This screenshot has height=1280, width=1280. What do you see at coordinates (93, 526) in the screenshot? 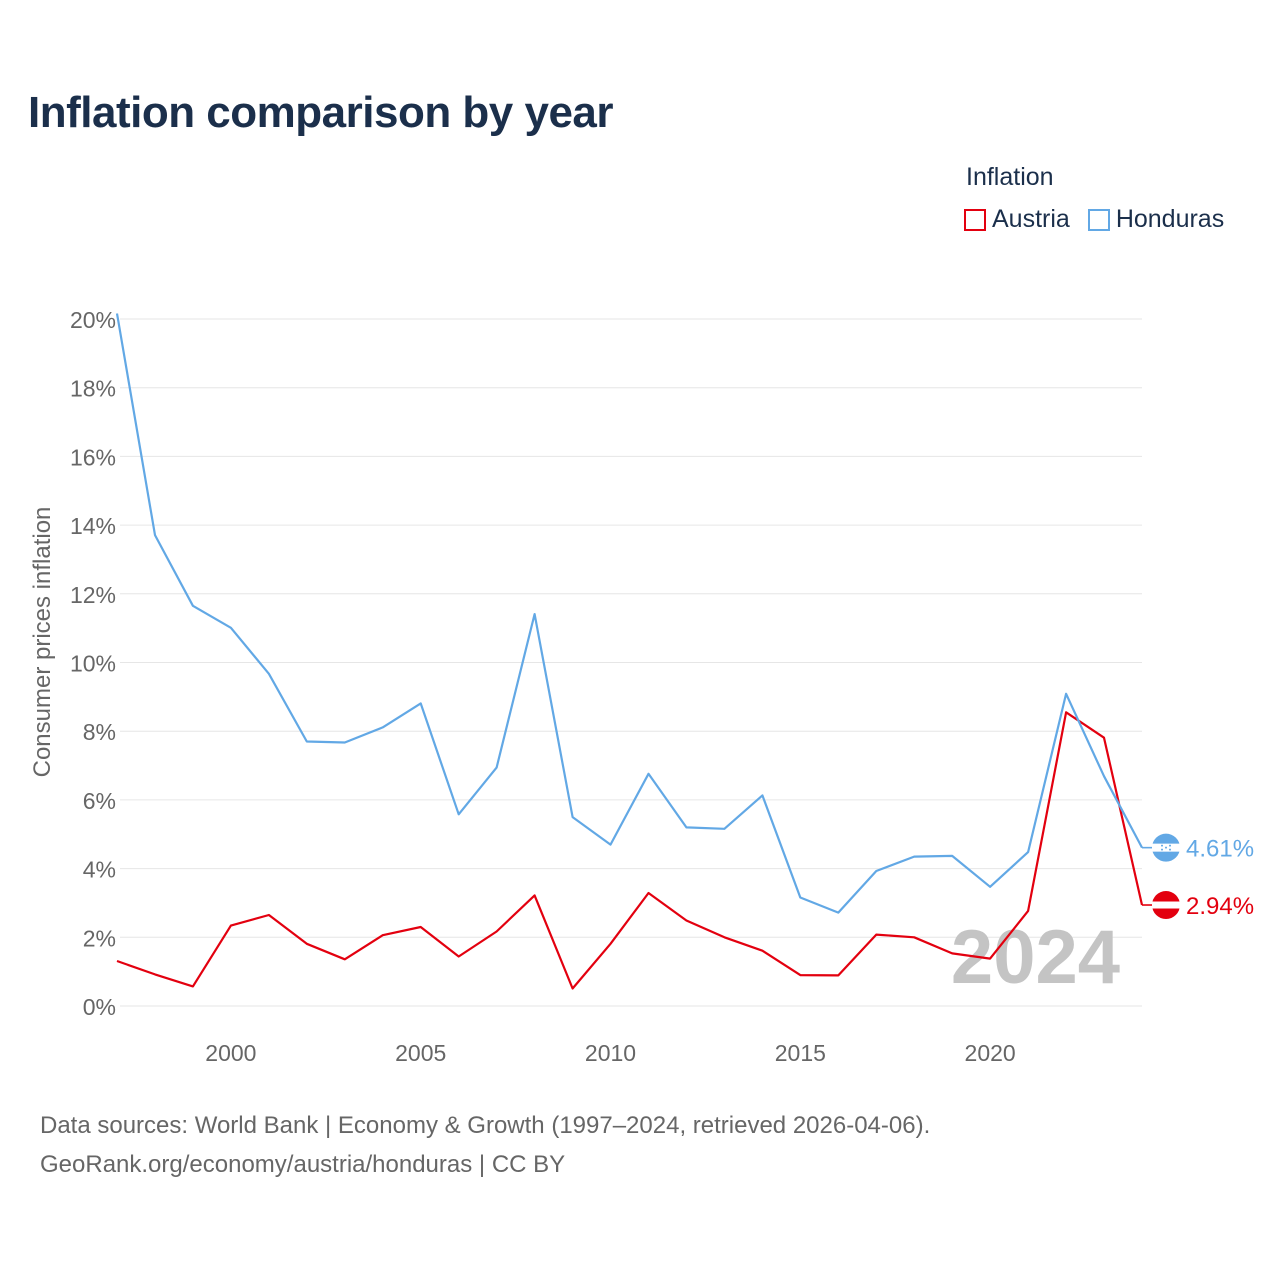
I see `y-tick-label: 14%` at bounding box center [93, 526].